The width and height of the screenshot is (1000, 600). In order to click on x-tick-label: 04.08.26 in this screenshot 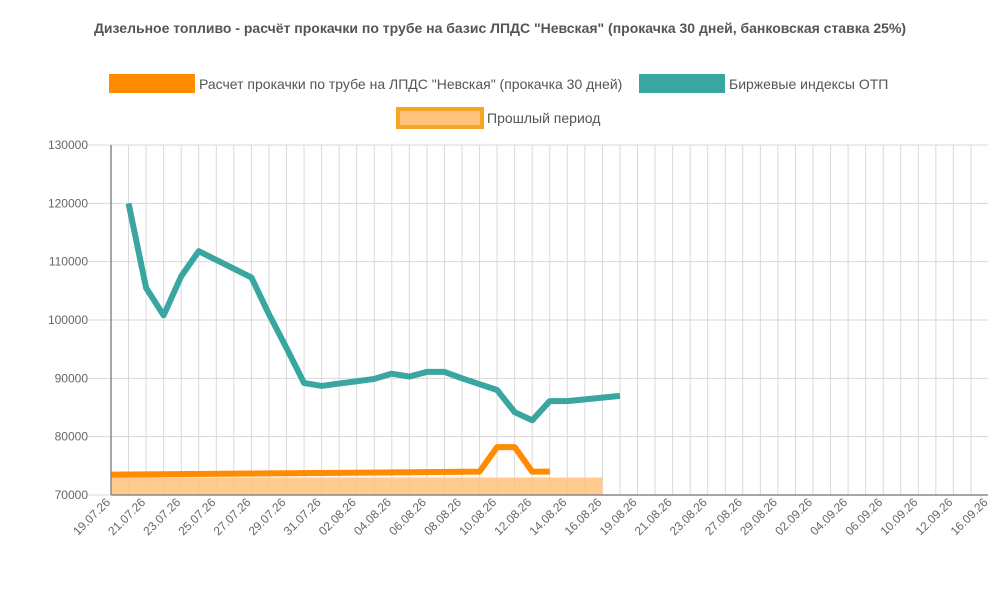, I will do `click(372, 516)`.